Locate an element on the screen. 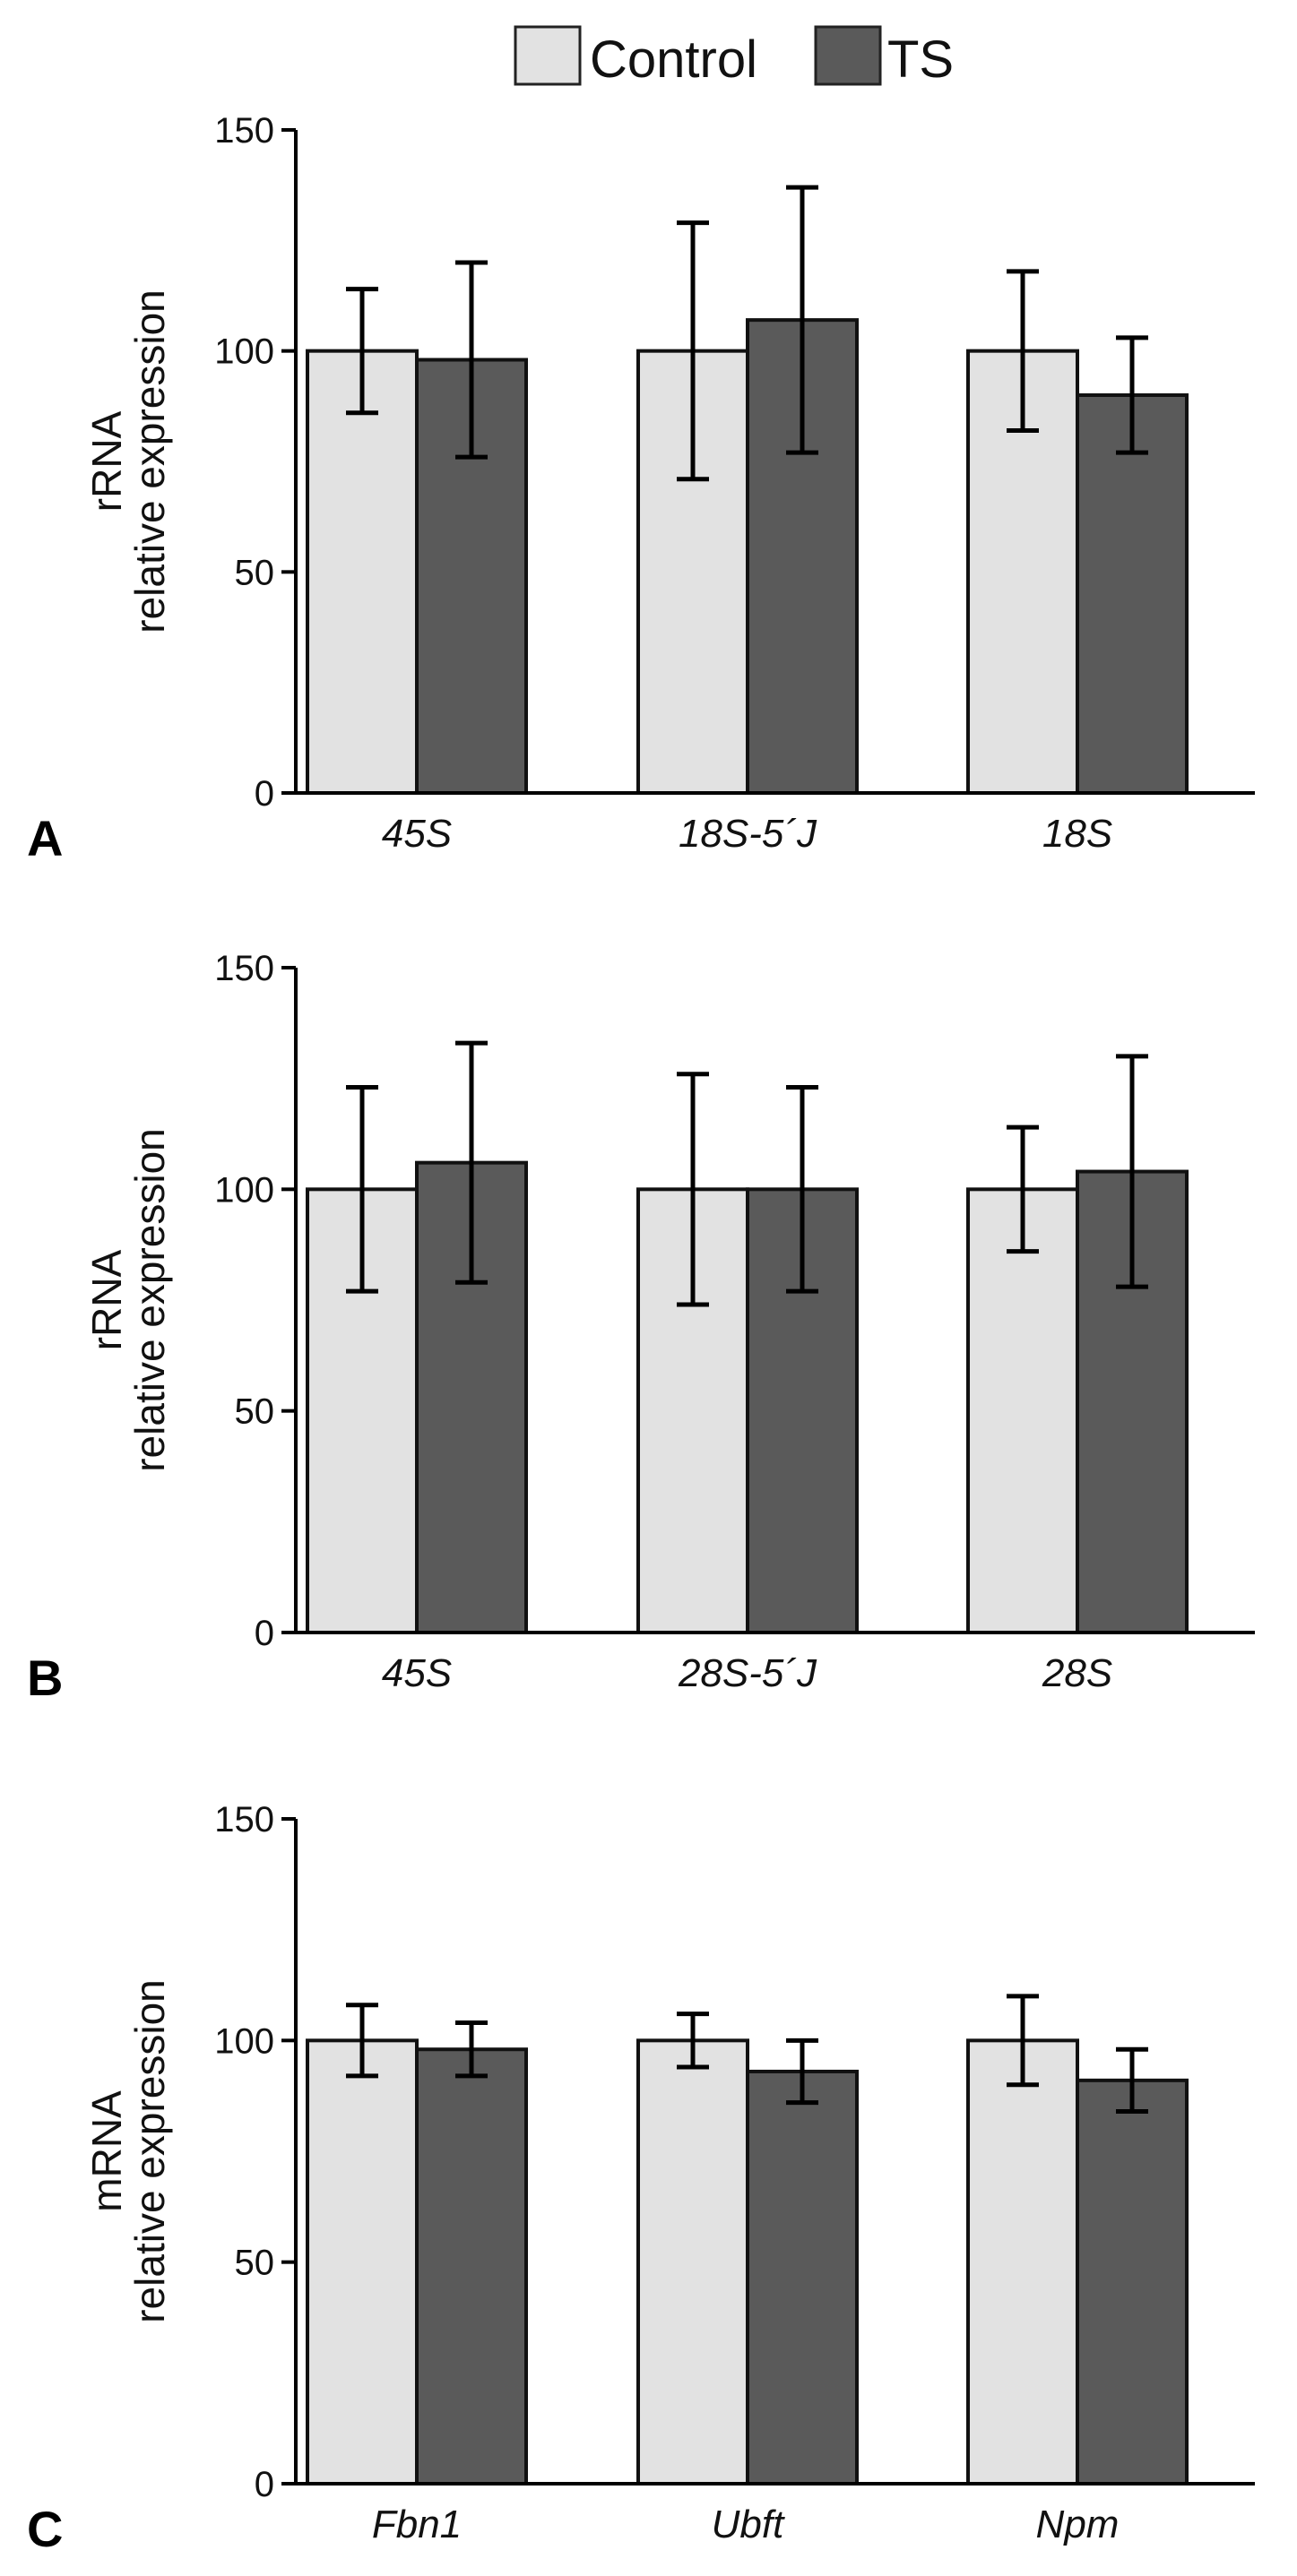 The height and width of the screenshot is (2576, 1297). legend-label-control: Control is located at coordinates (673, 59).